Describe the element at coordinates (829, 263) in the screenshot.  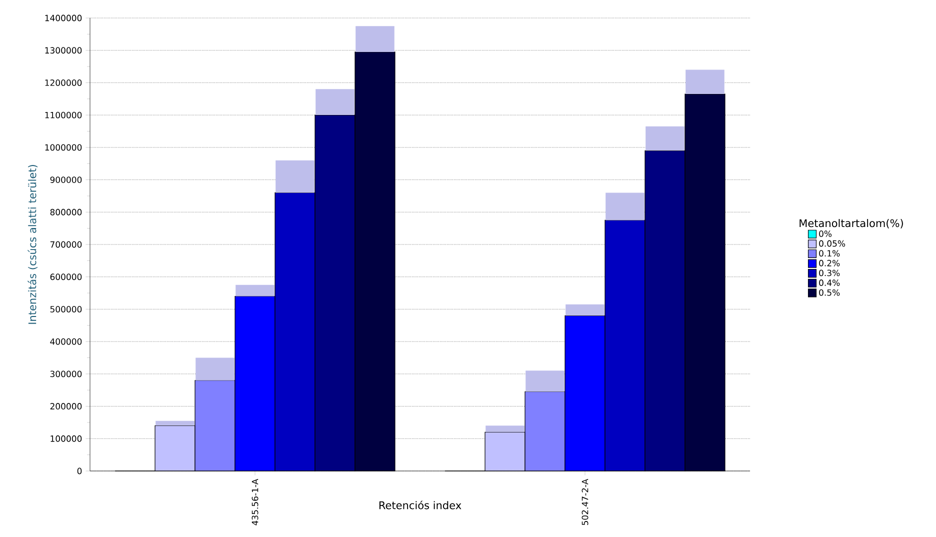
I see `legend-label: 0.2%` at that location.